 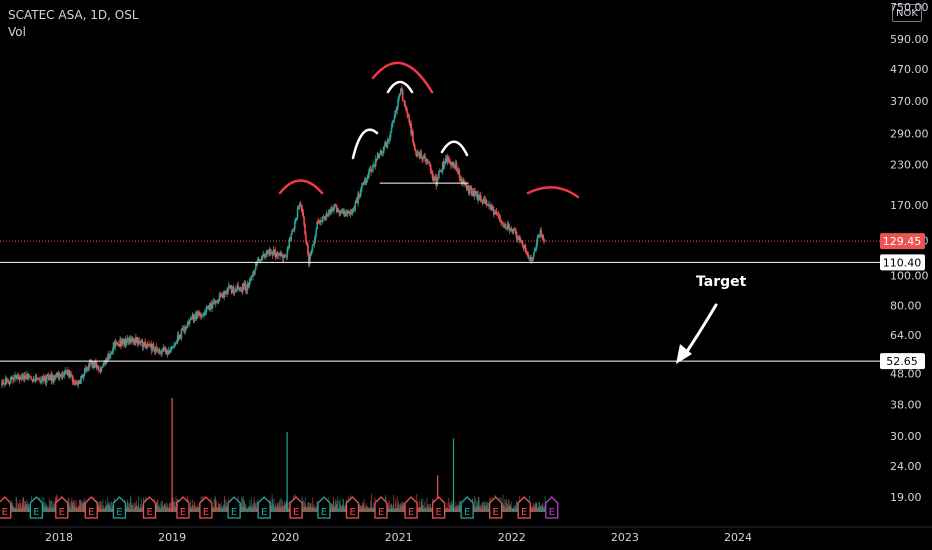 I want to click on volume-indicator-label: Vol, so click(x=17, y=32).